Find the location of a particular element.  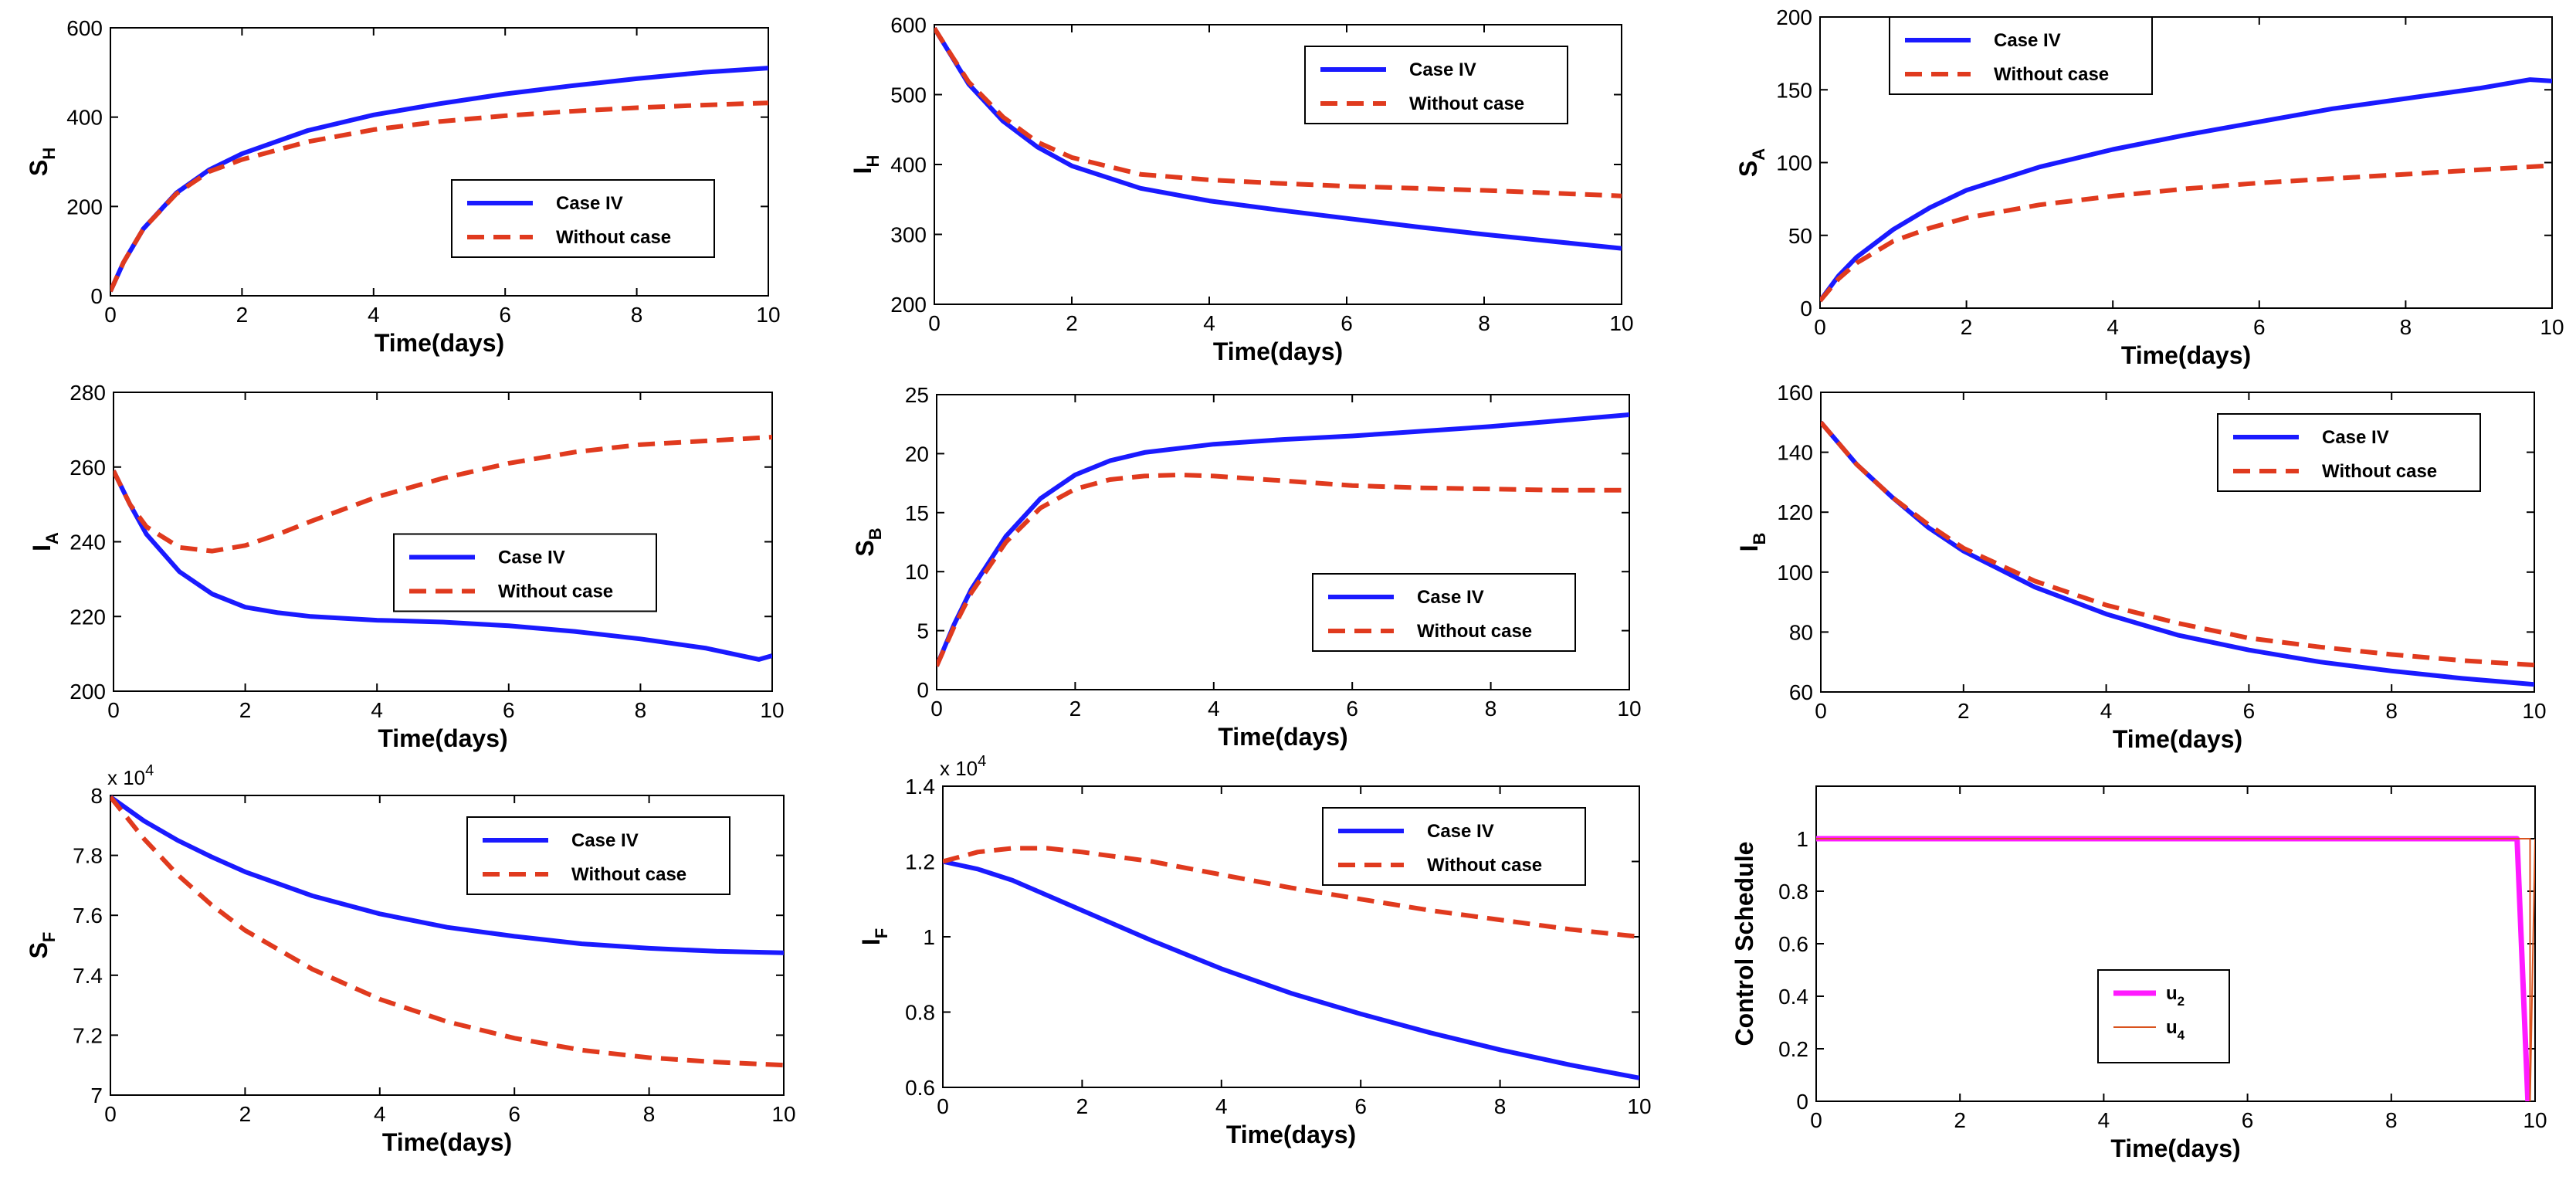

y-axis-label-main: I is located at coordinates (42, 547).